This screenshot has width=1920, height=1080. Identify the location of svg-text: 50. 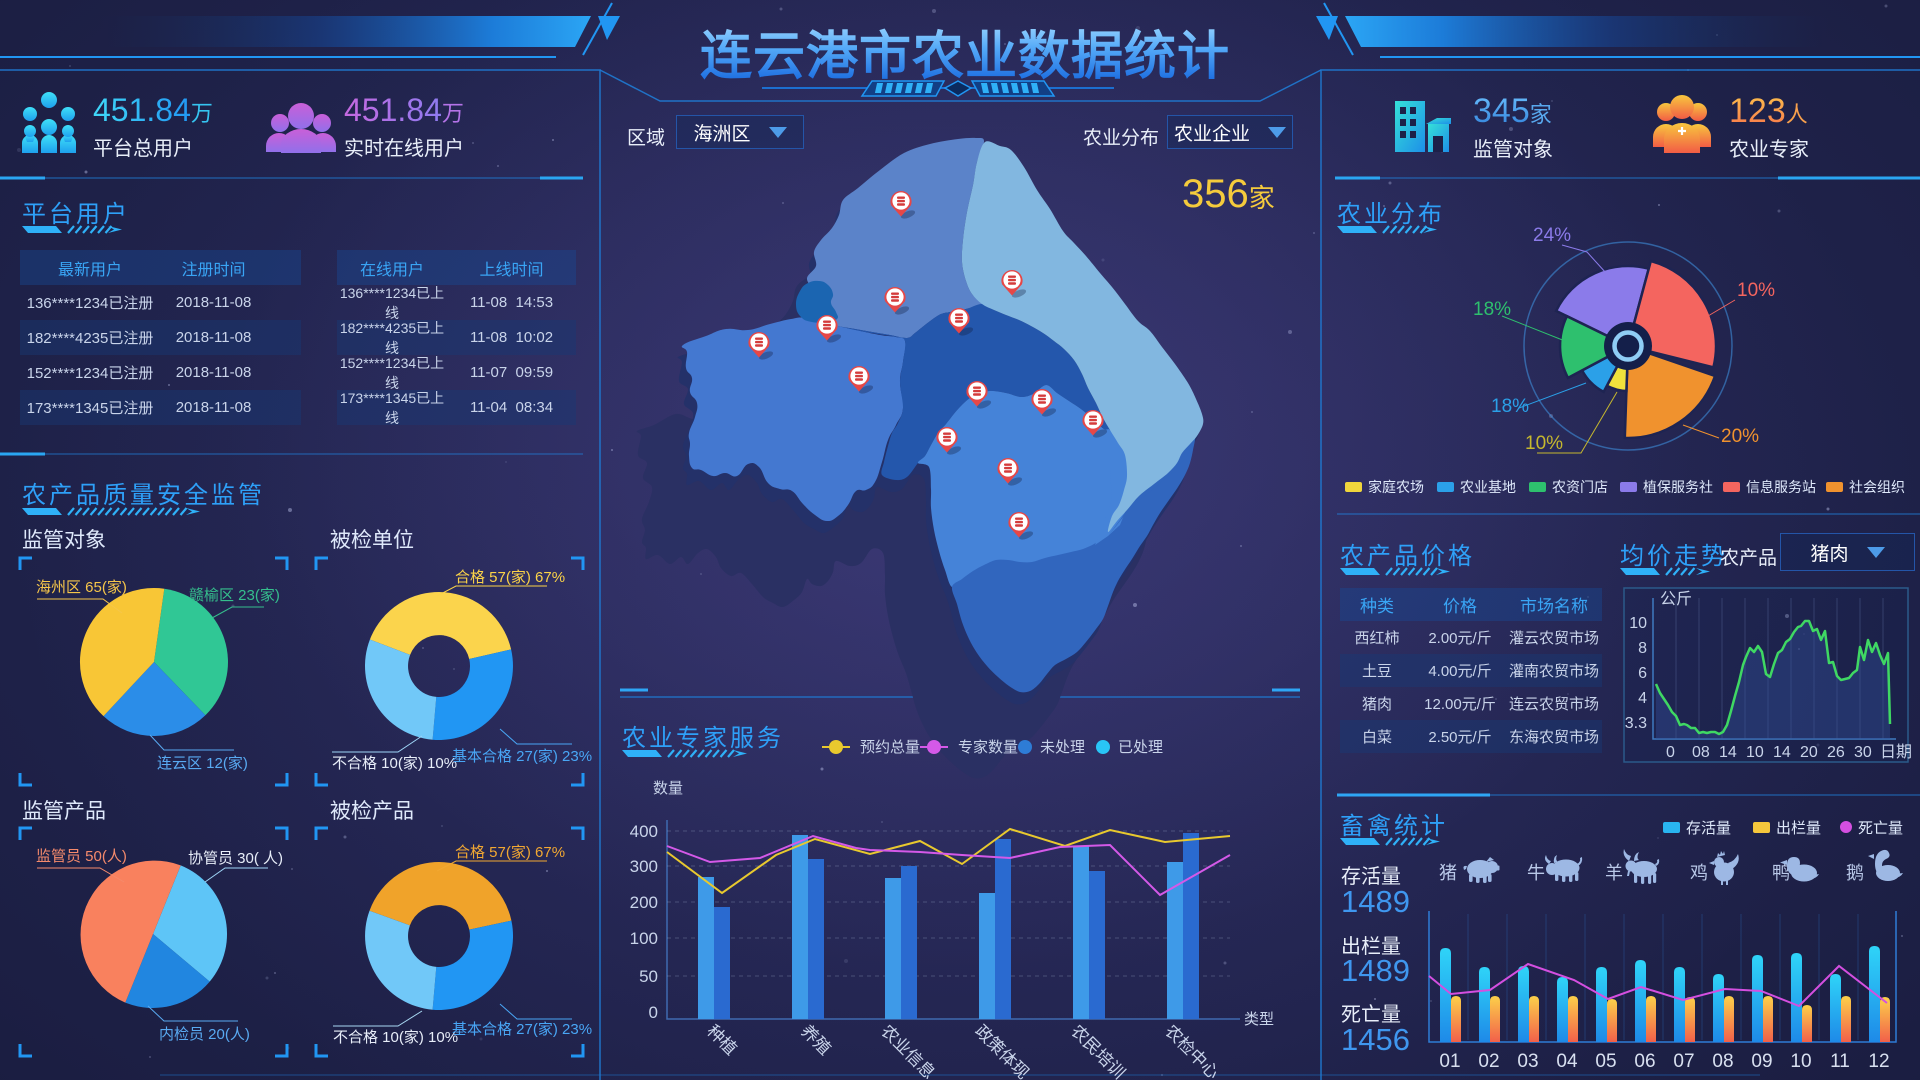
(648, 976).